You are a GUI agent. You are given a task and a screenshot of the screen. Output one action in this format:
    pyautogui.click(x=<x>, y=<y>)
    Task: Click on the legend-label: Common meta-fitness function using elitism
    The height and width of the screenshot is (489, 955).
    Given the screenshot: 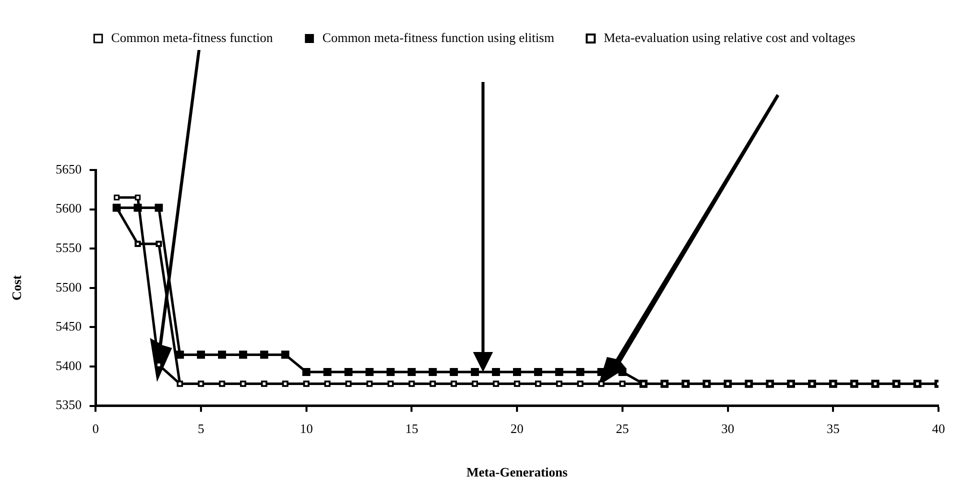 What is the action you would take?
    pyautogui.click(x=438, y=37)
    